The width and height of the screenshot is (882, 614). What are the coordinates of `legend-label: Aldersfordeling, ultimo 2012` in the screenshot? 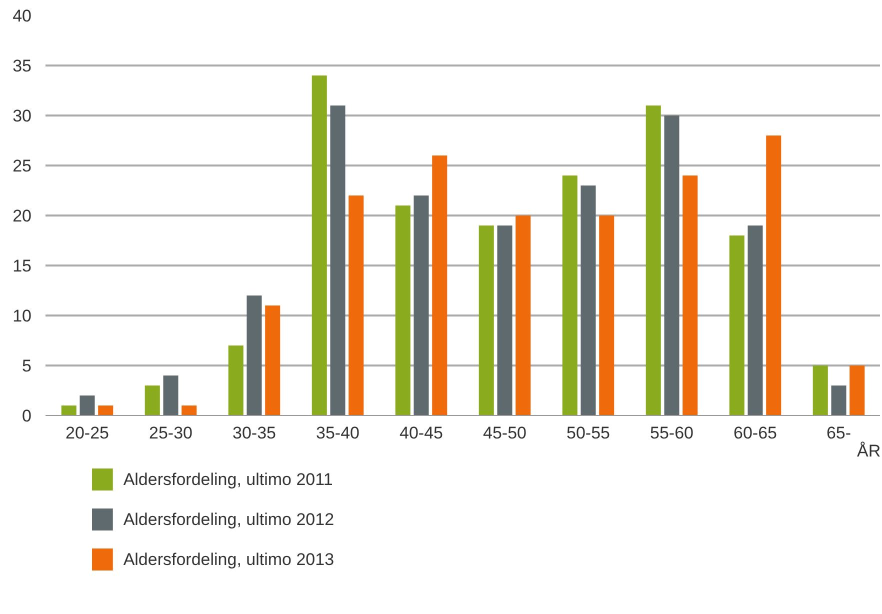 It's located at (228, 519).